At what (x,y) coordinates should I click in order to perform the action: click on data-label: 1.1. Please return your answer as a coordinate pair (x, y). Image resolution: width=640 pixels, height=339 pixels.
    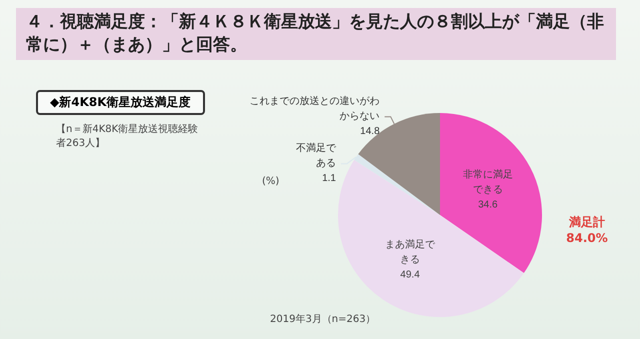
    Looking at the image, I should click on (329, 178).